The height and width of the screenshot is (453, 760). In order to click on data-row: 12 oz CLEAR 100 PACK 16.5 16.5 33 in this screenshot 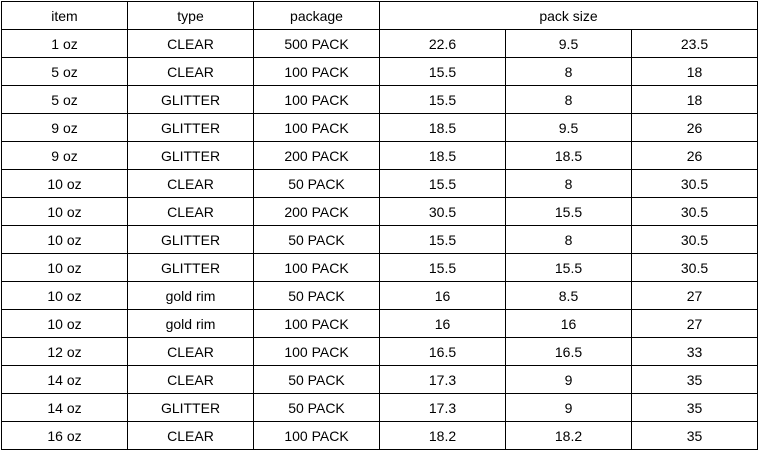, I will do `click(379, 351)`.